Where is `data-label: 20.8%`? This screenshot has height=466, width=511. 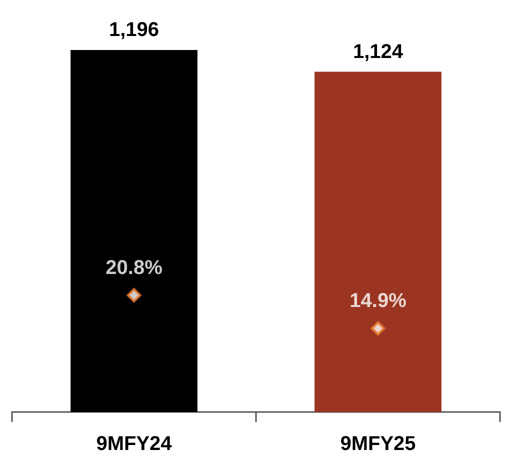 data-label: 20.8% is located at coordinates (134, 268).